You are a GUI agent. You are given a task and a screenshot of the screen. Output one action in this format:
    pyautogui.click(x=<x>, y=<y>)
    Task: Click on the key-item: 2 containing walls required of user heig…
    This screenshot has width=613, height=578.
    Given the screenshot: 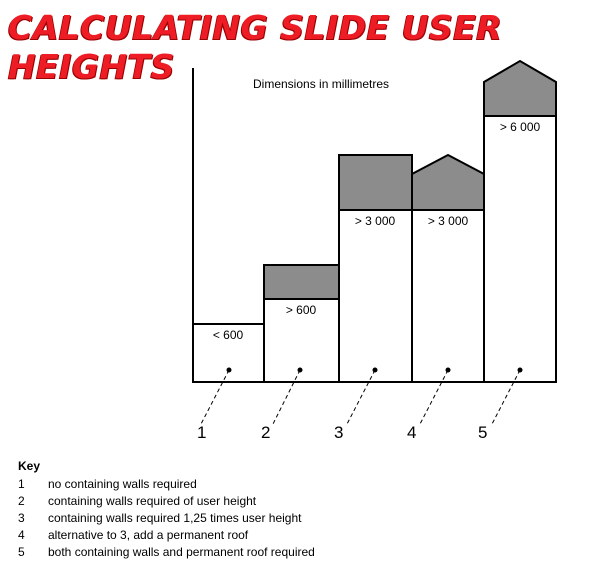 What is the action you would take?
    pyautogui.click(x=166, y=501)
    